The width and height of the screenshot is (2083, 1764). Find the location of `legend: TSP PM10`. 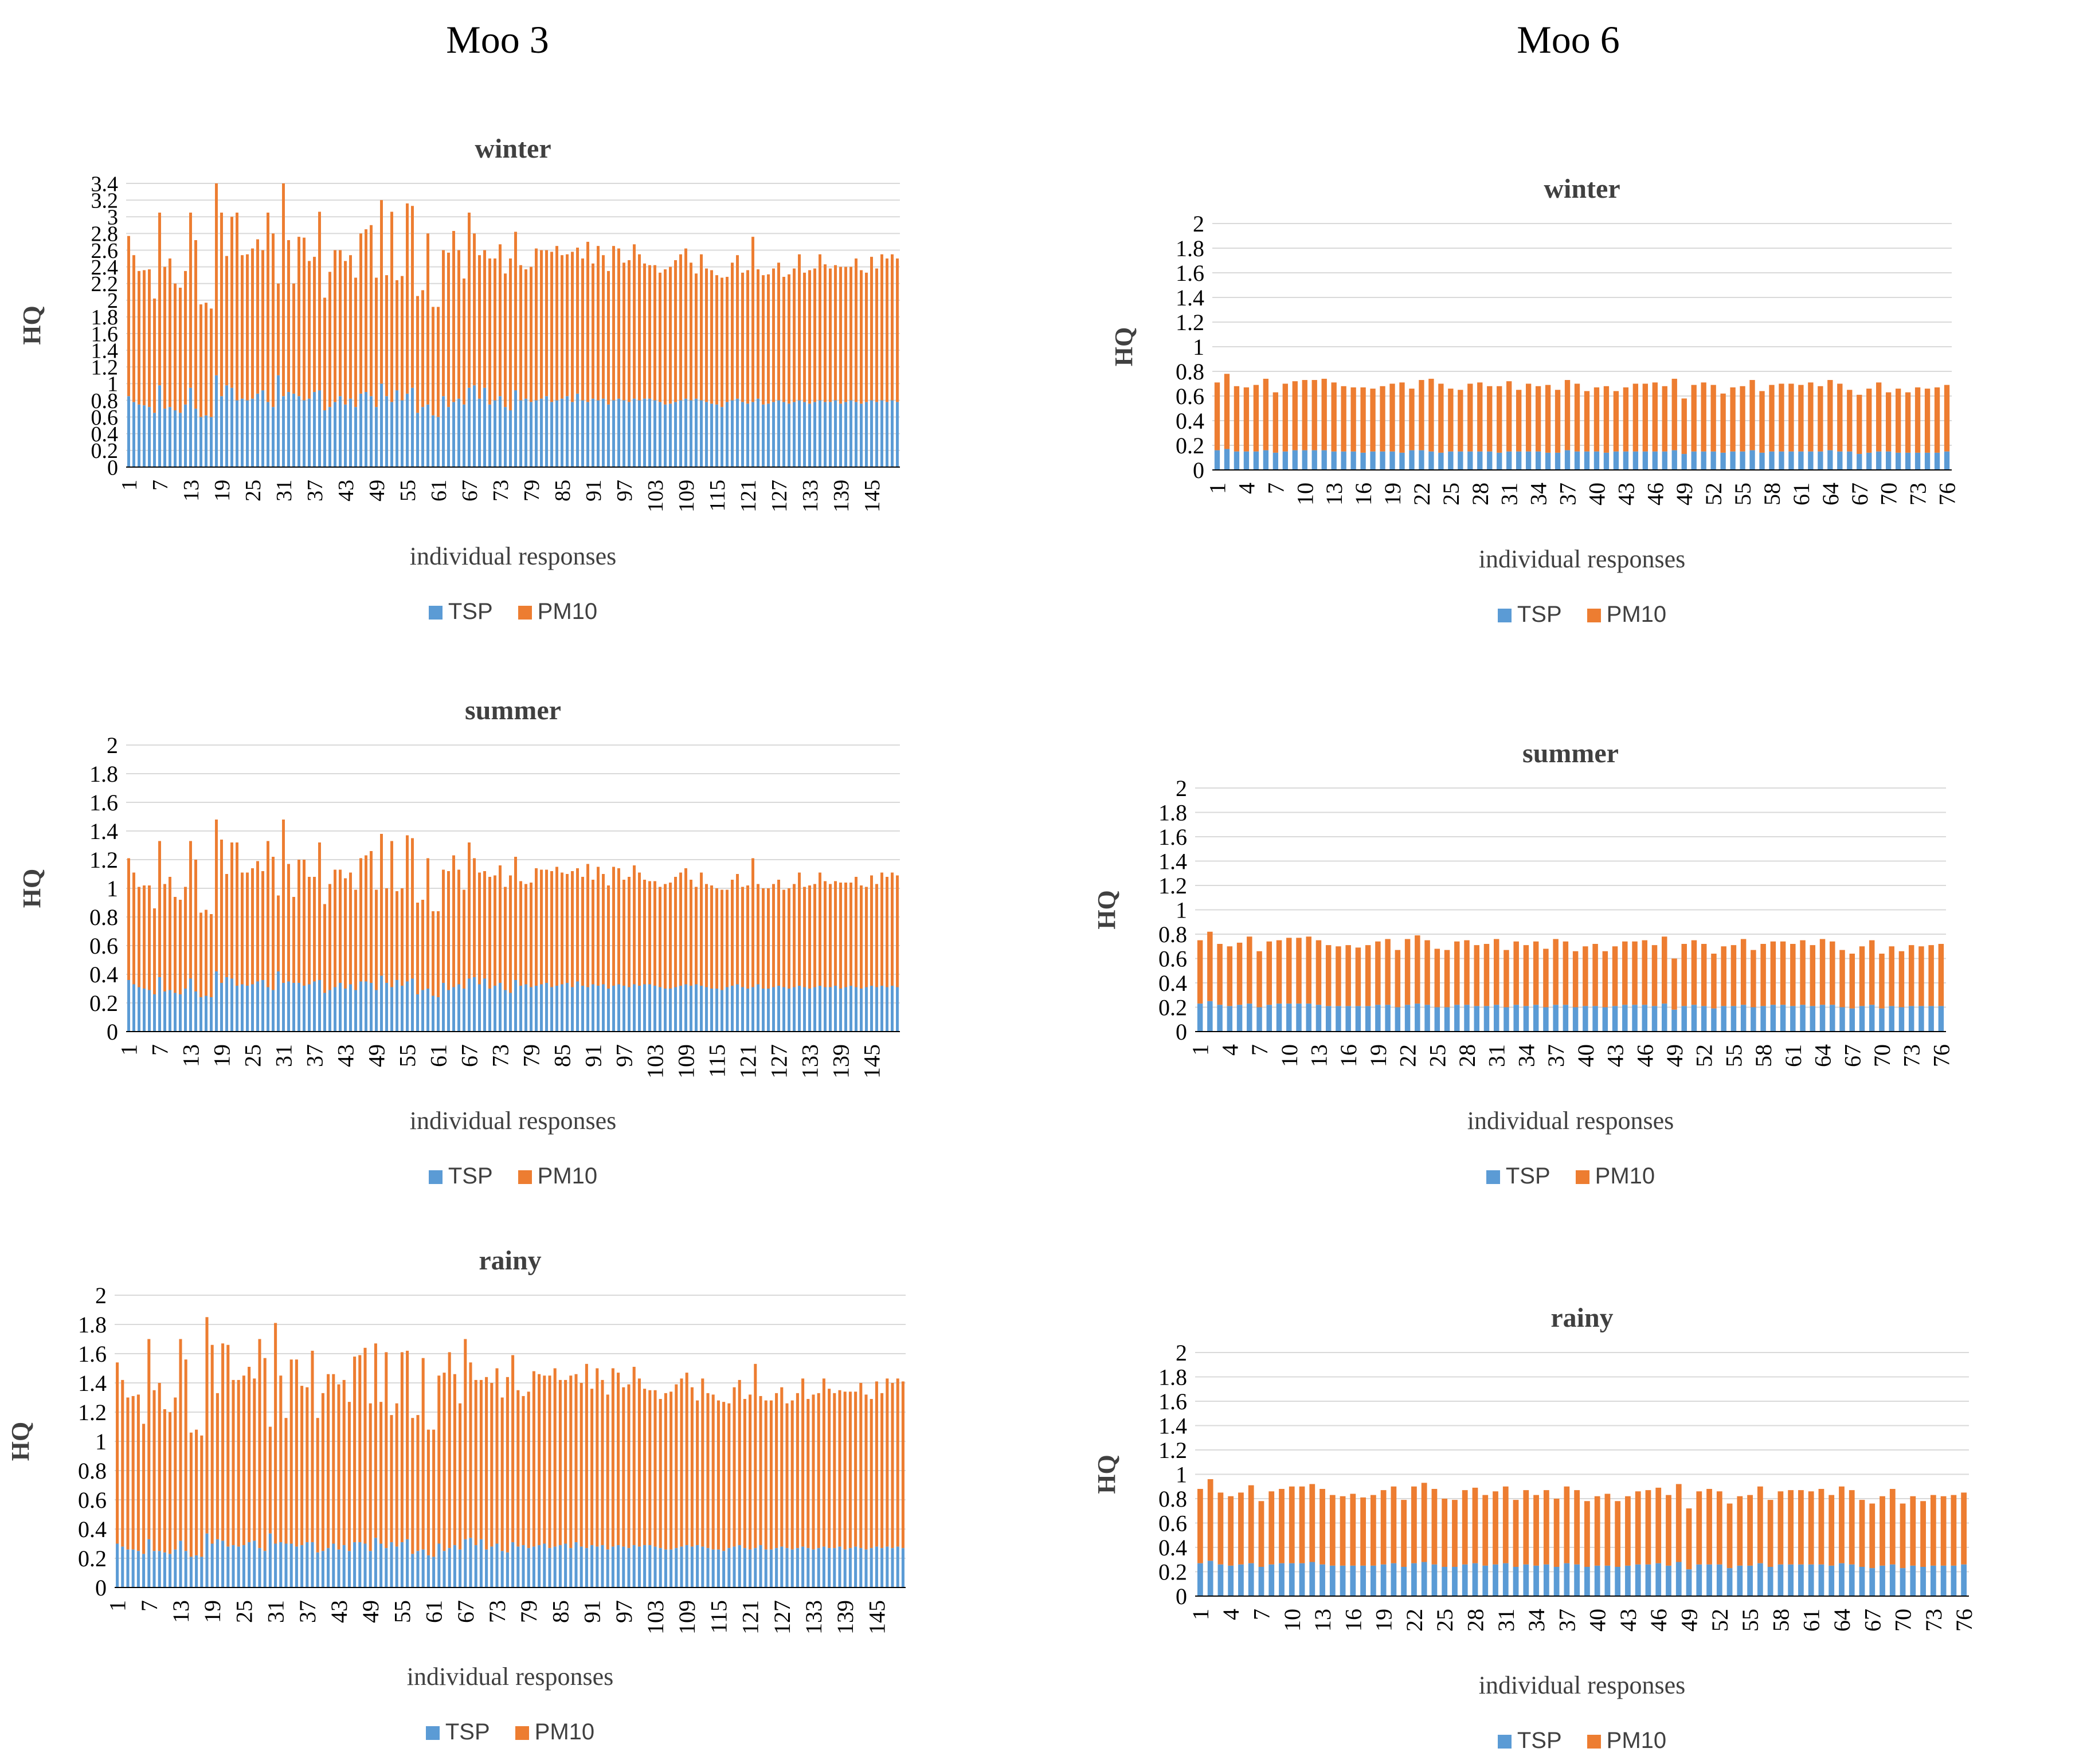

legend: TSP PM10 is located at coordinates (513, 1176).